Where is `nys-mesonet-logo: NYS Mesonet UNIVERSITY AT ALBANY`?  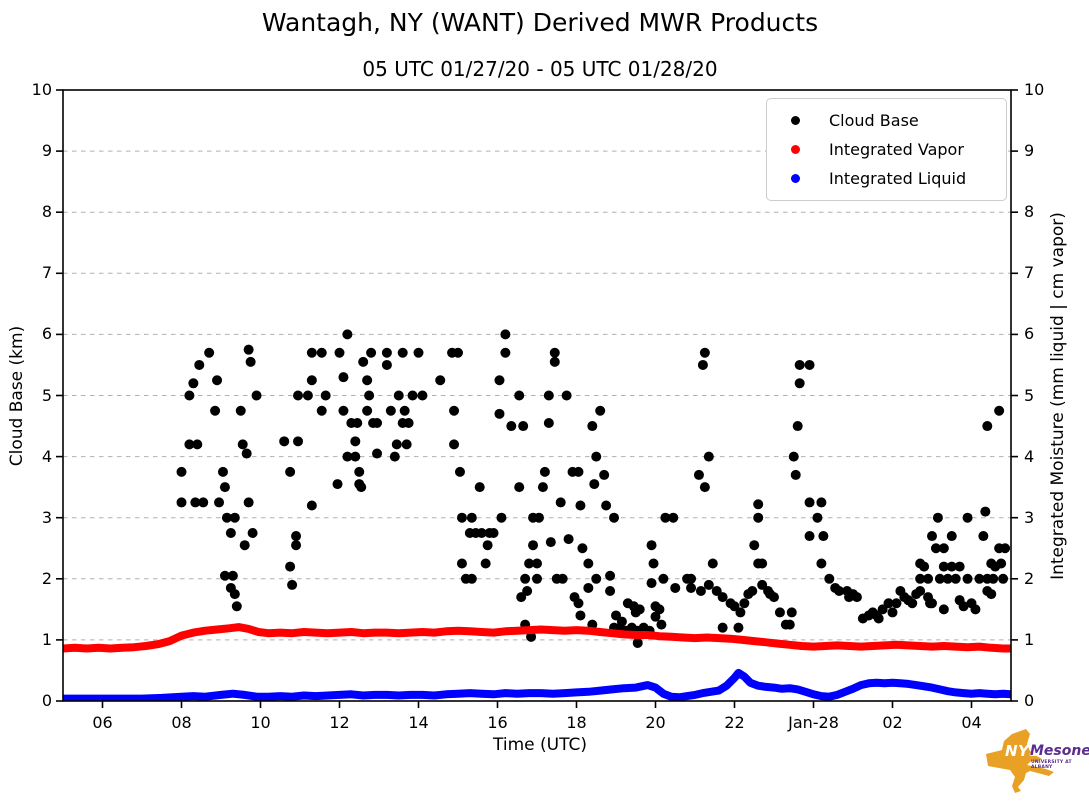 nys-mesonet-logo: NYS Mesonet UNIVERSITY AT ALBANY is located at coordinates (1035, 762).